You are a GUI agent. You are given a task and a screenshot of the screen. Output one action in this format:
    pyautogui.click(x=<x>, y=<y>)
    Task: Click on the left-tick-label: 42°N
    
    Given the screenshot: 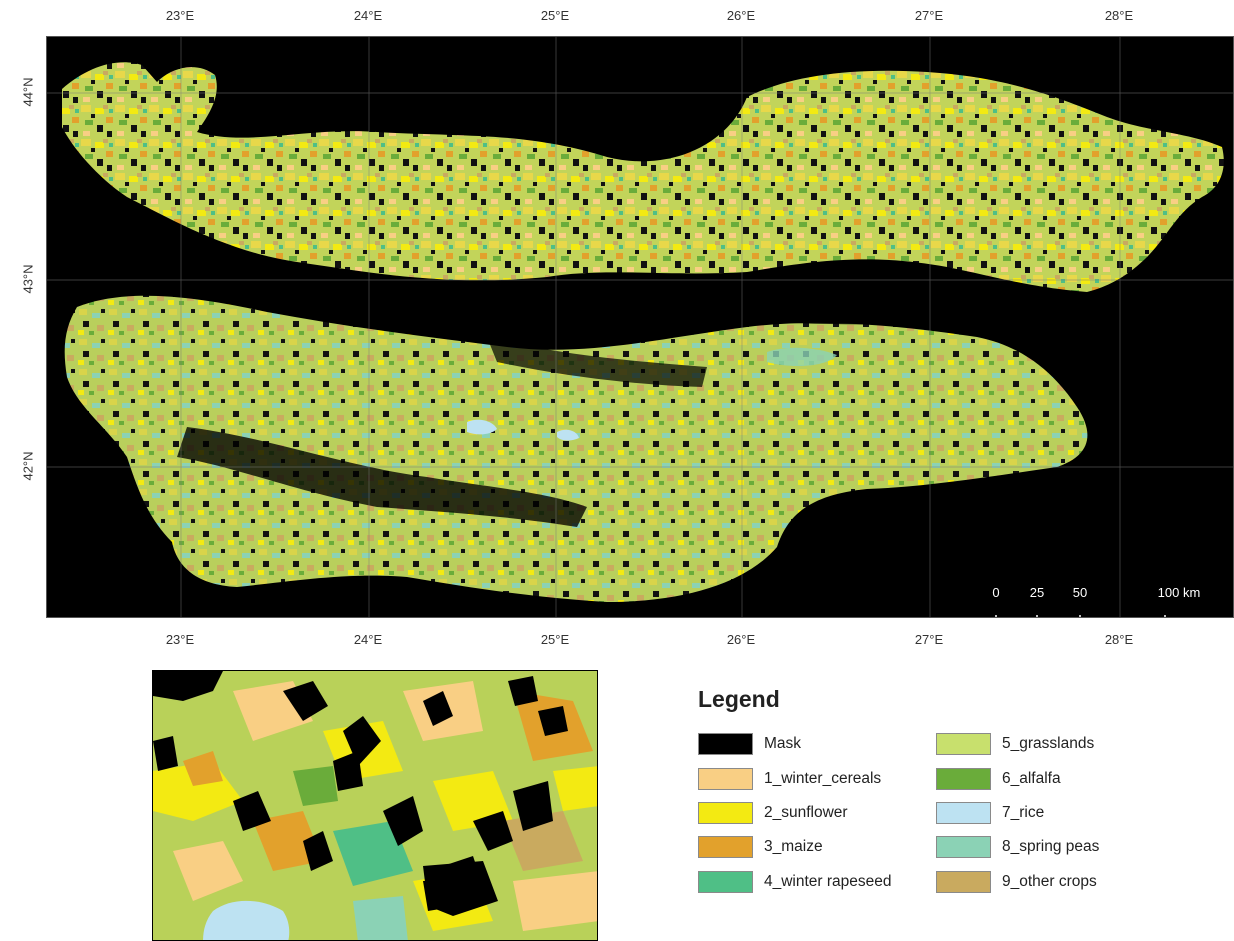 What is the action you would take?
    pyautogui.click(x=28, y=466)
    